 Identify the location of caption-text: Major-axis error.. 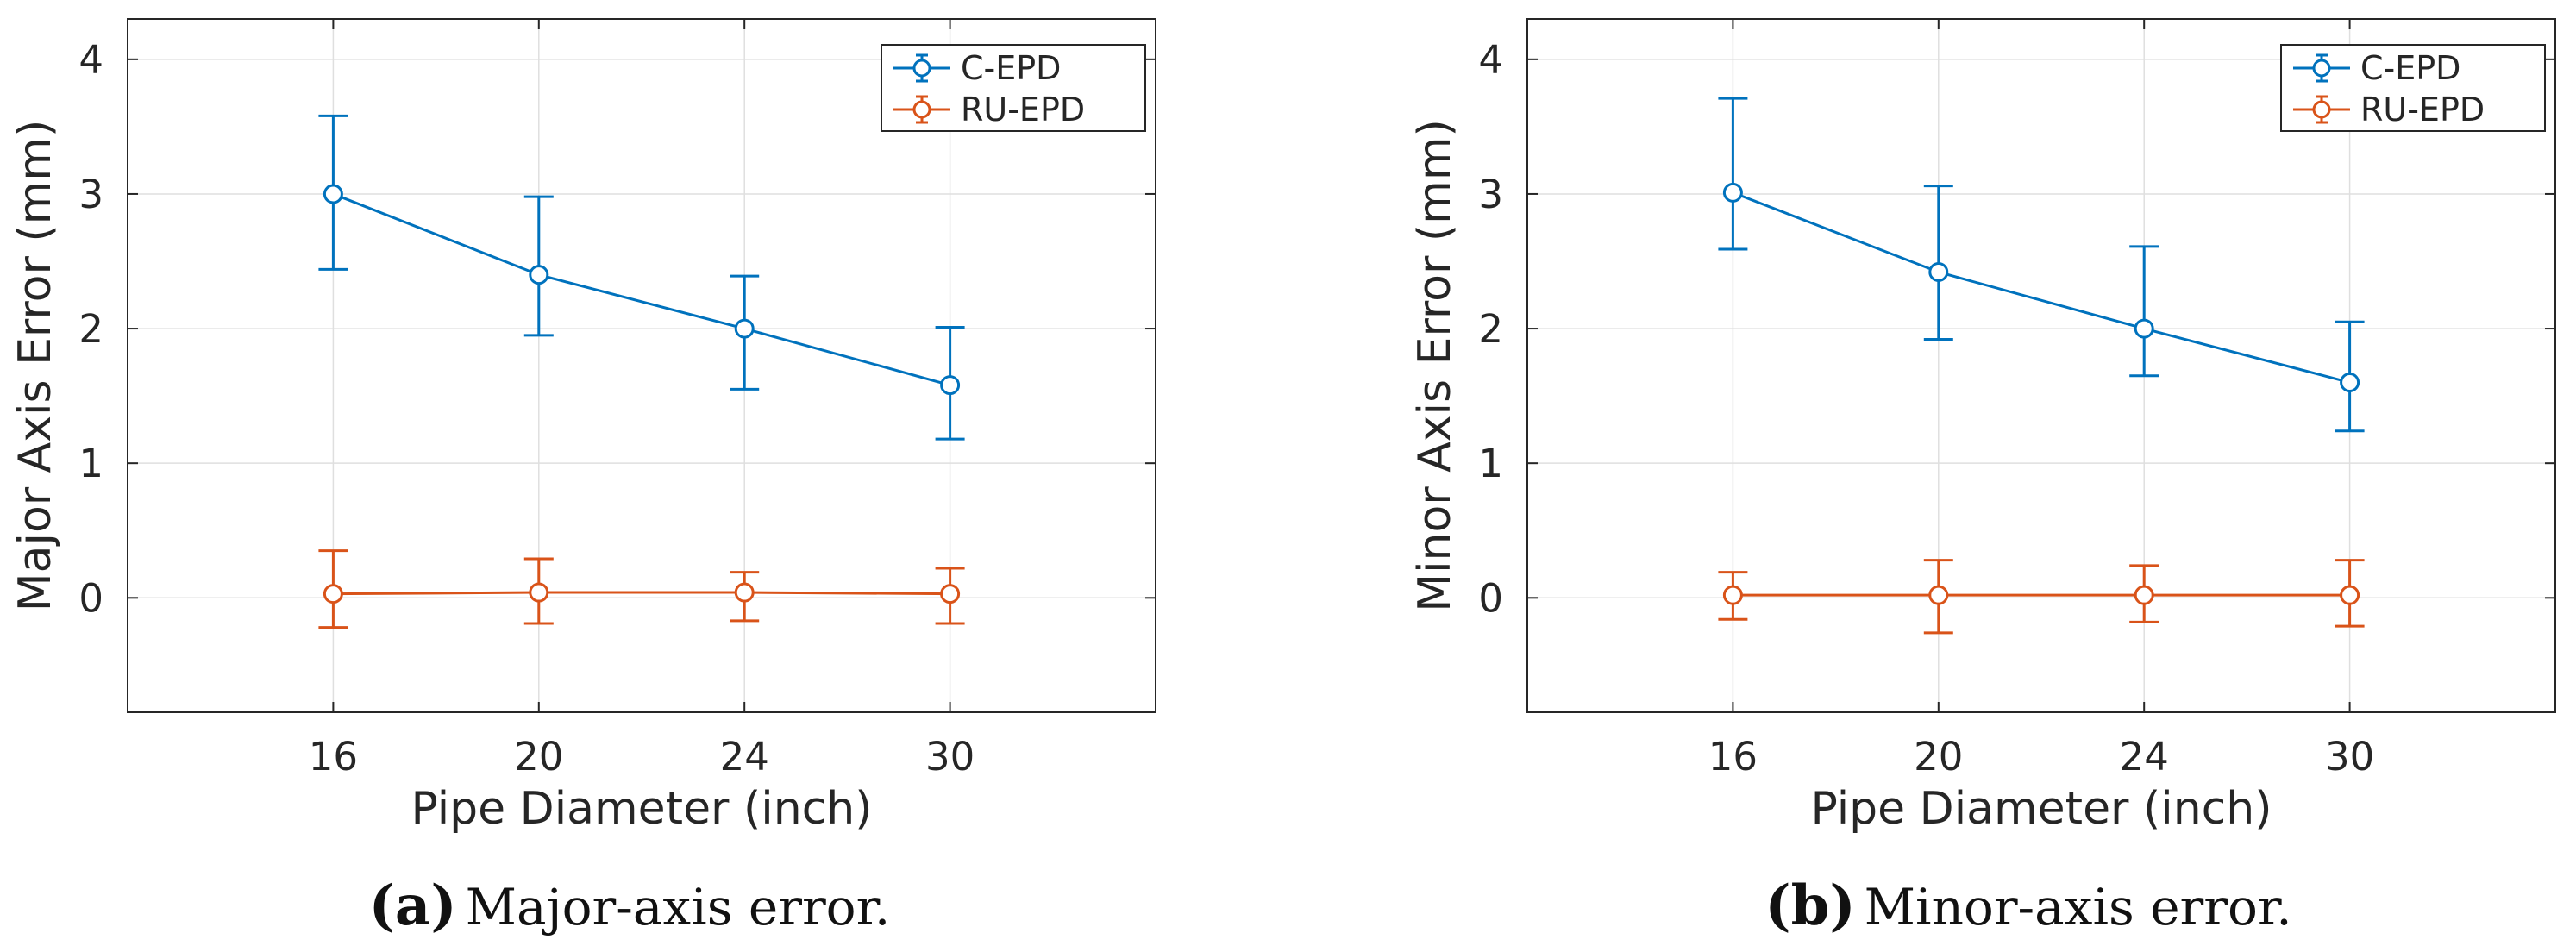
(678, 907).